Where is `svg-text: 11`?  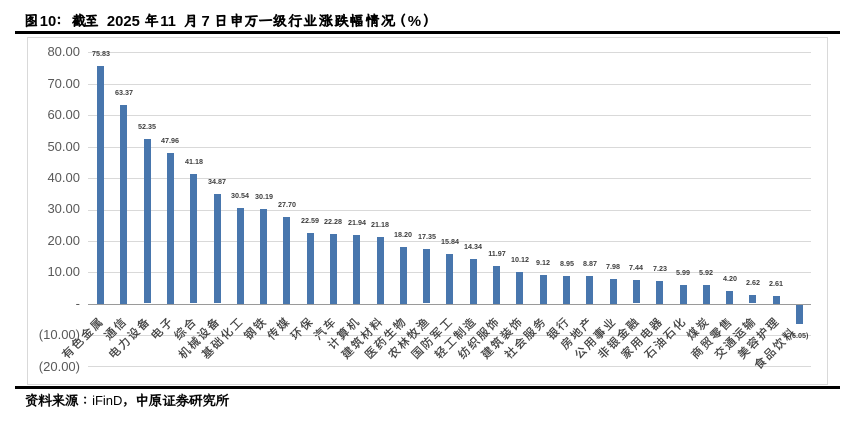 svg-text: 11 is located at coordinates (168, 22).